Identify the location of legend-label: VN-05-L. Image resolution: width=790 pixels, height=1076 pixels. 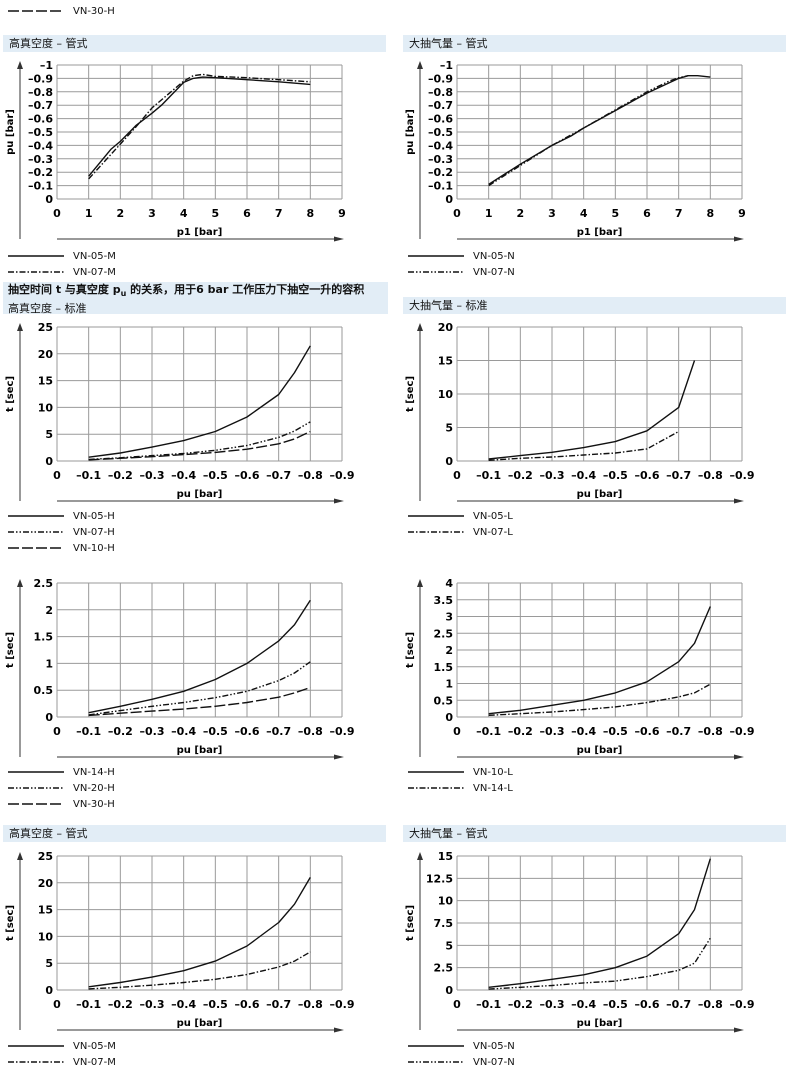
(493, 516).